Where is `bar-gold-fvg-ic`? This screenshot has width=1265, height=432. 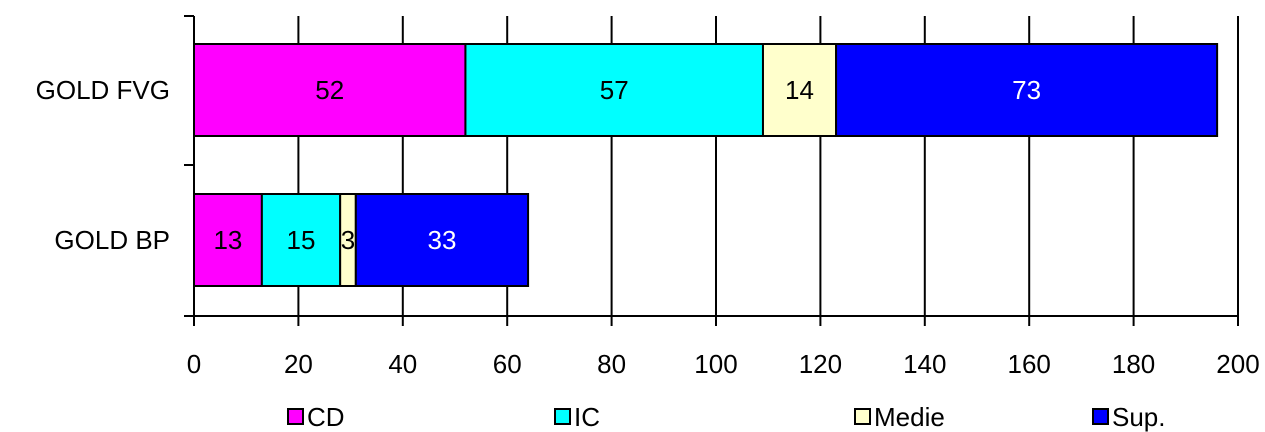 bar-gold-fvg-ic is located at coordinates (614, 90).